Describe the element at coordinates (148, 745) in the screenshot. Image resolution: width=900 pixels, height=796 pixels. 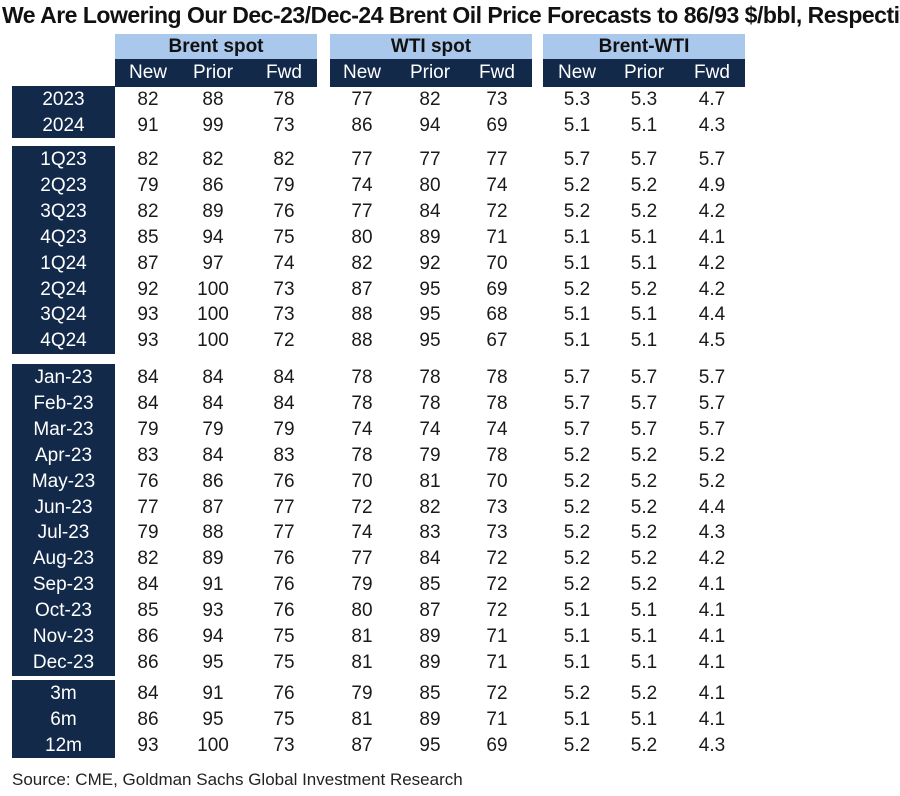
I see `table-cell: 93` at that location.